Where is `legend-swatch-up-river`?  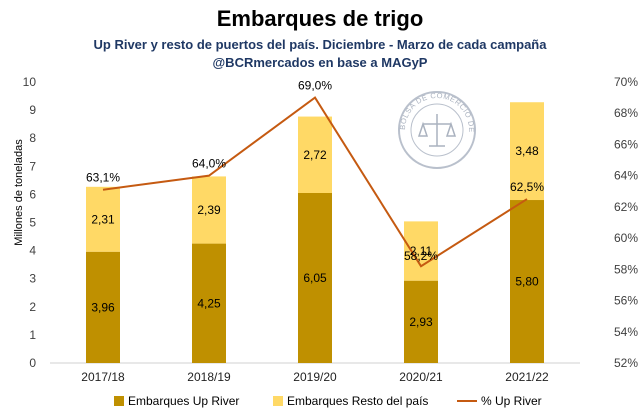 legend-swatch-up-river is located at coordinates (119, 401).